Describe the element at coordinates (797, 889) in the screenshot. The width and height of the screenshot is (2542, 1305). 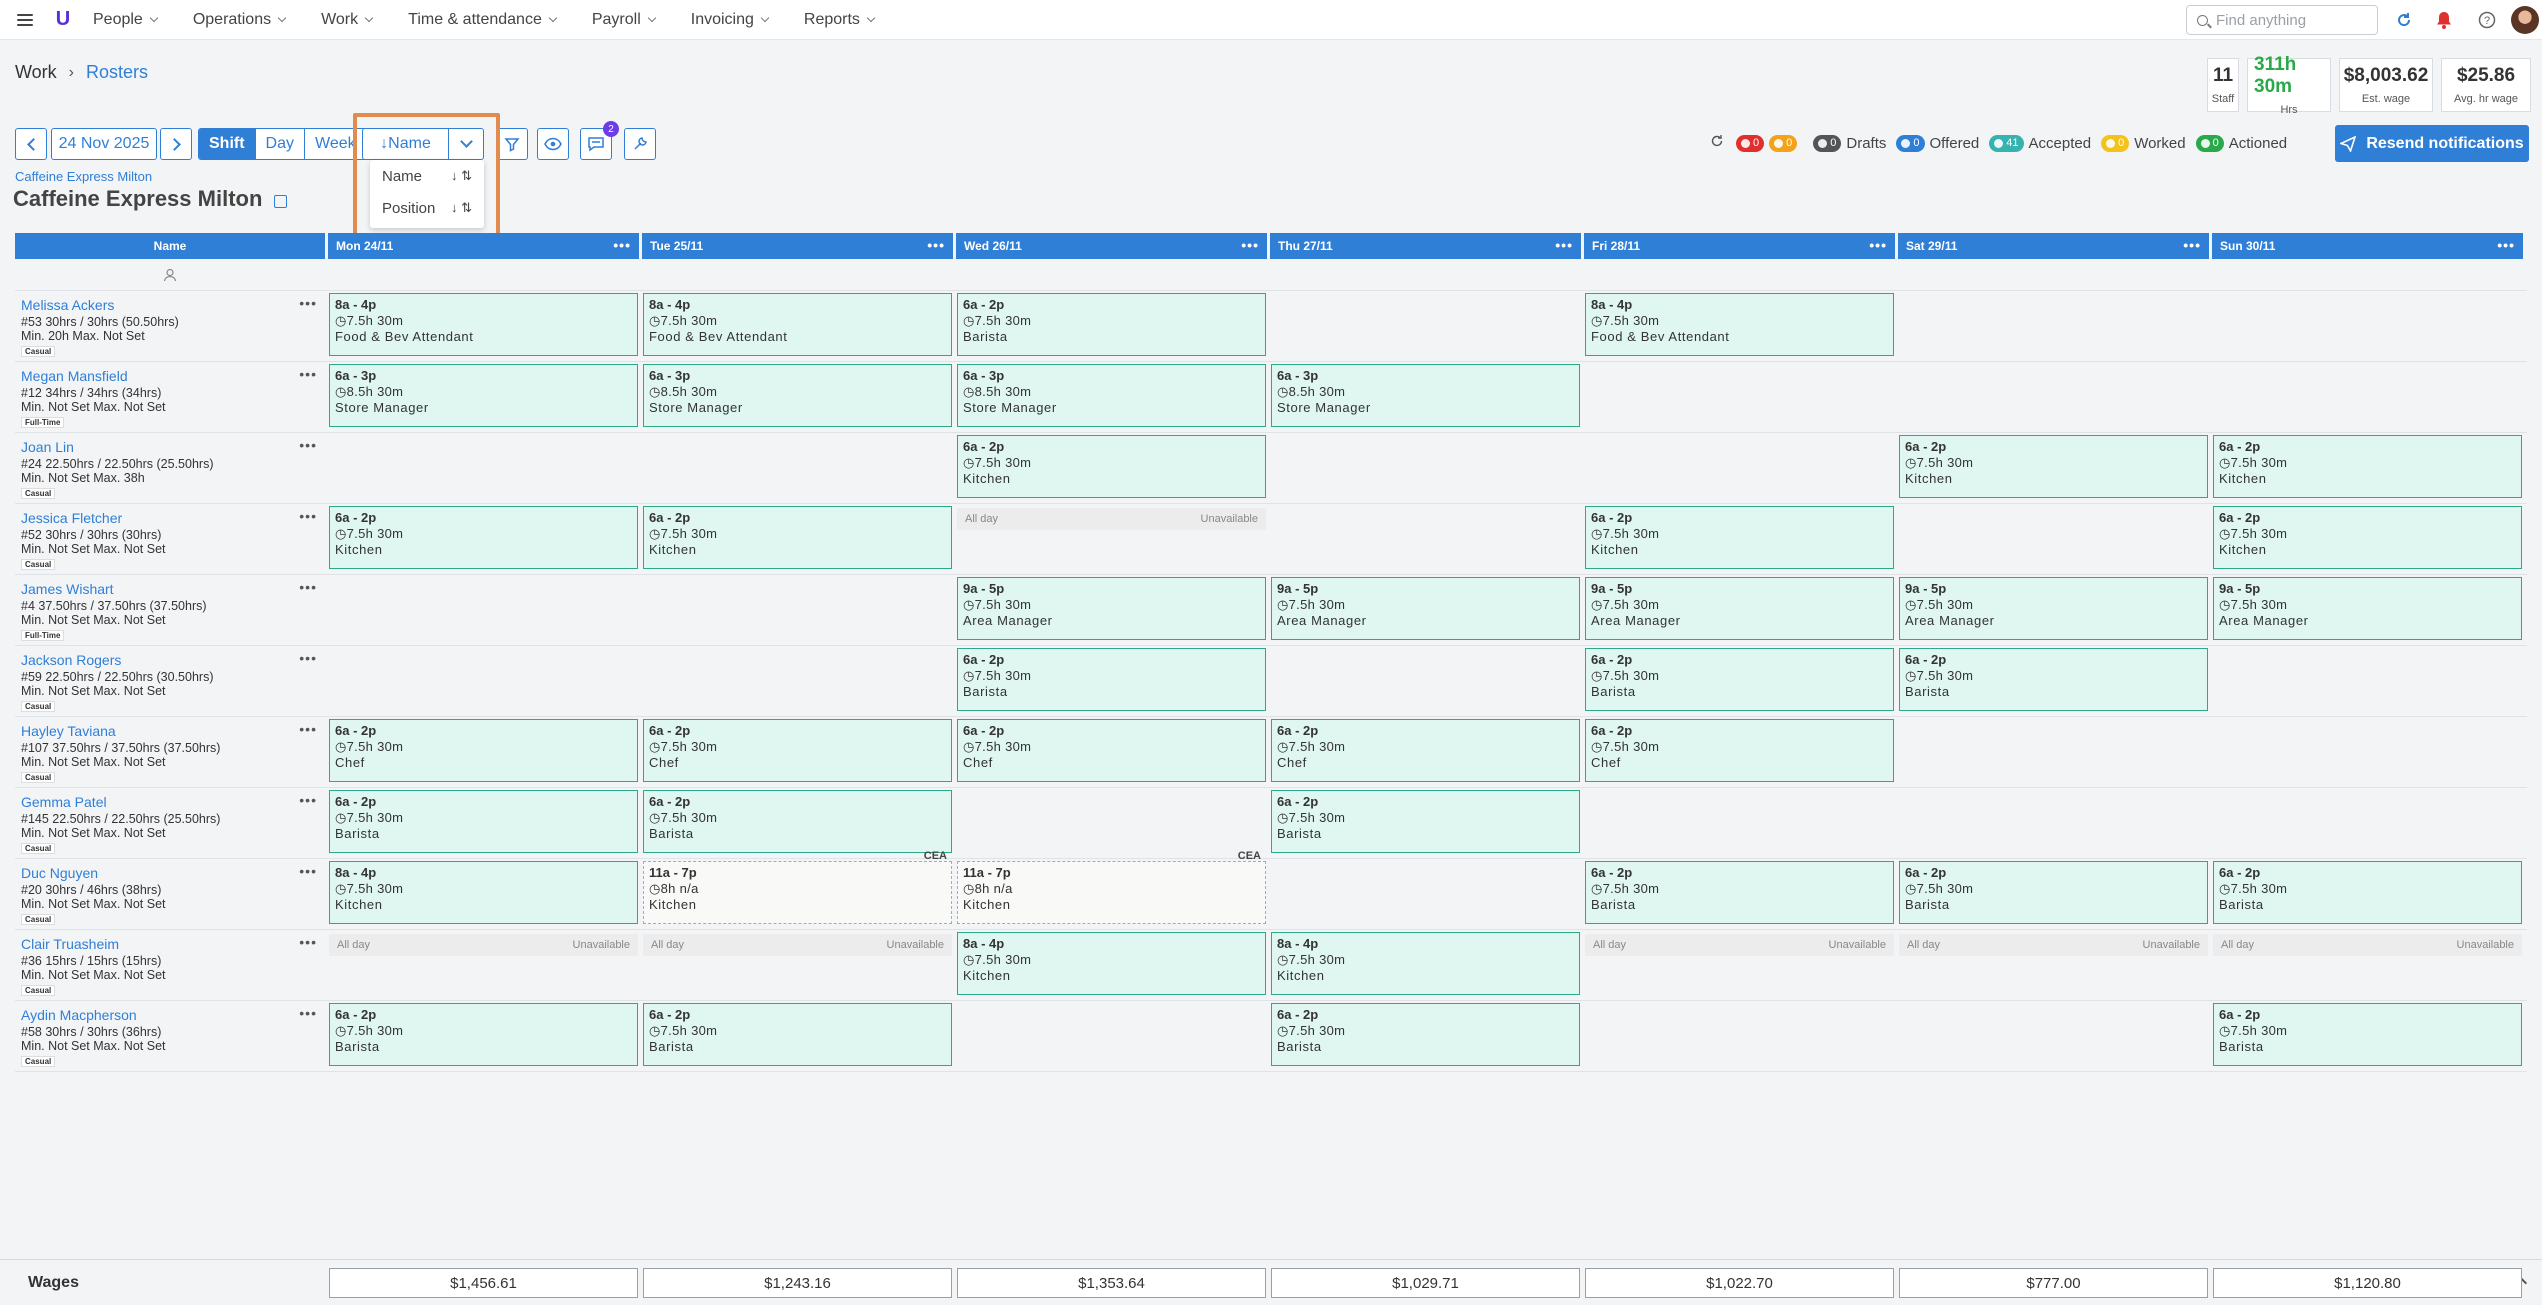
I see `roster-cell: 11a - 7p ◷8h n/a Kitchen CEA` at that location.